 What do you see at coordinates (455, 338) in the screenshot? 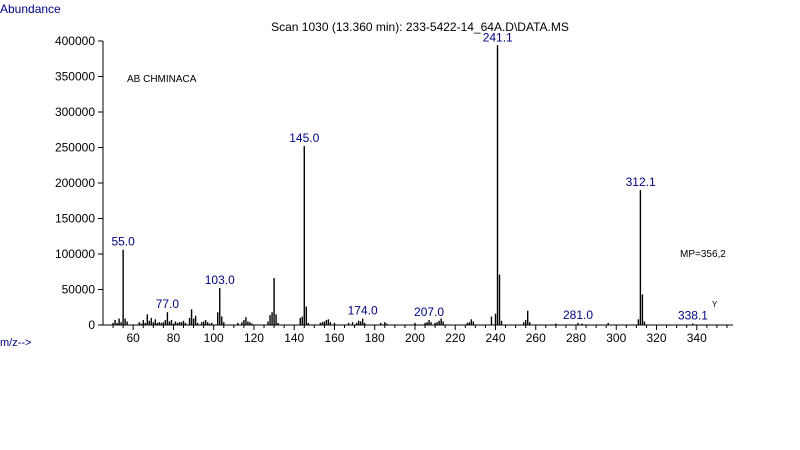
I see `x-tick-label: 220` at bounding box center [455, 338].